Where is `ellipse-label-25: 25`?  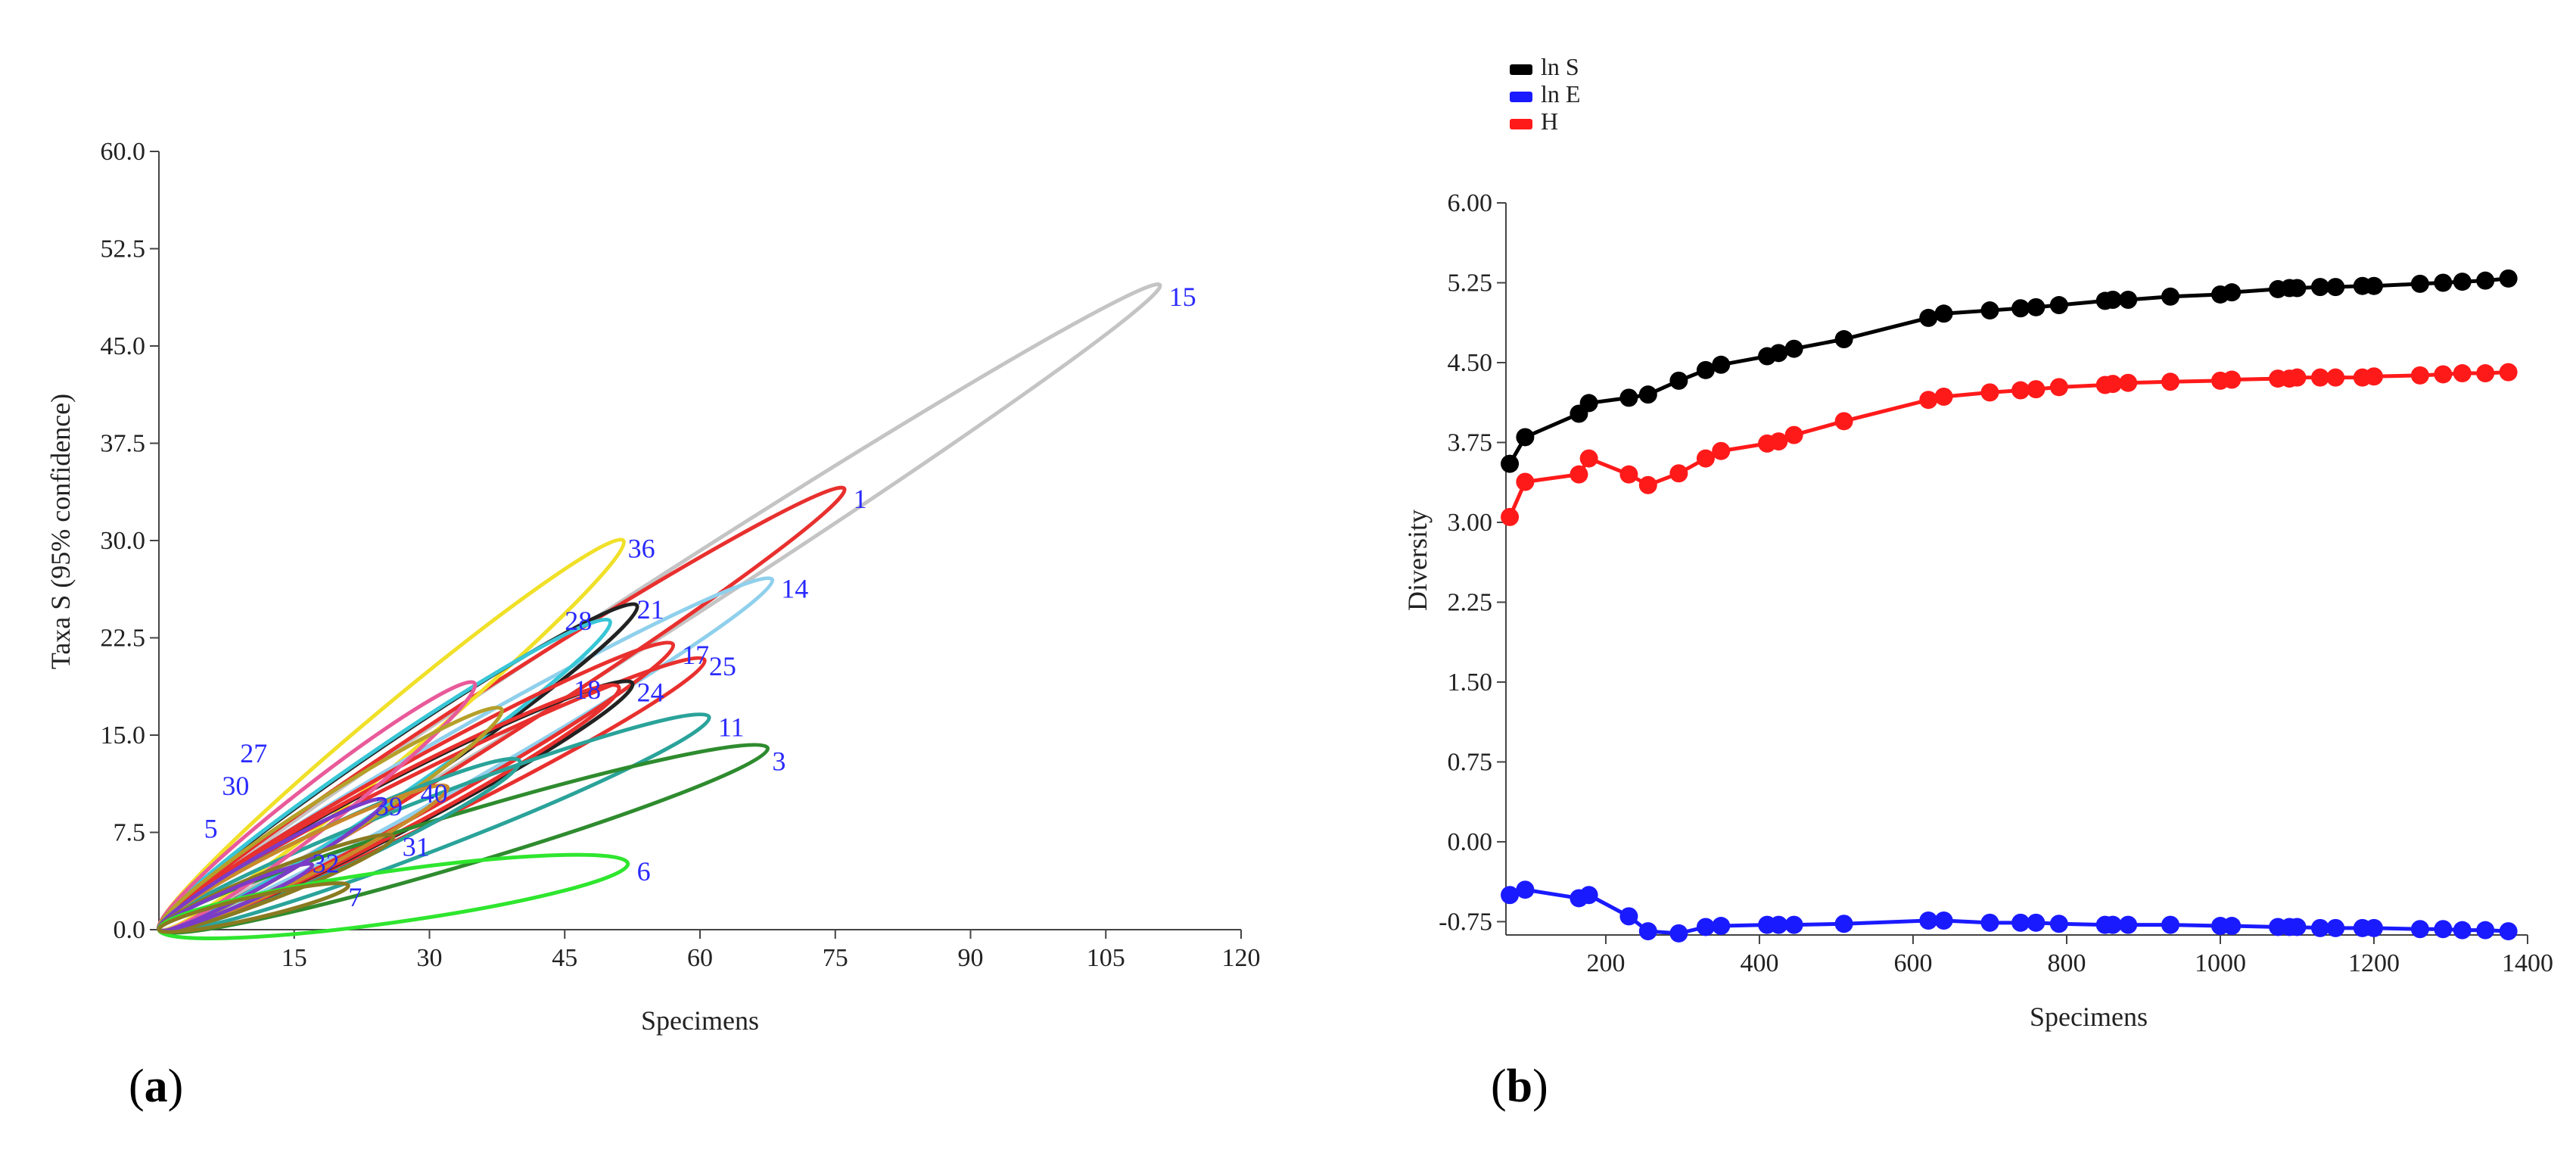 ellipse-label-25: 25 is located at coordinates (723, 666).